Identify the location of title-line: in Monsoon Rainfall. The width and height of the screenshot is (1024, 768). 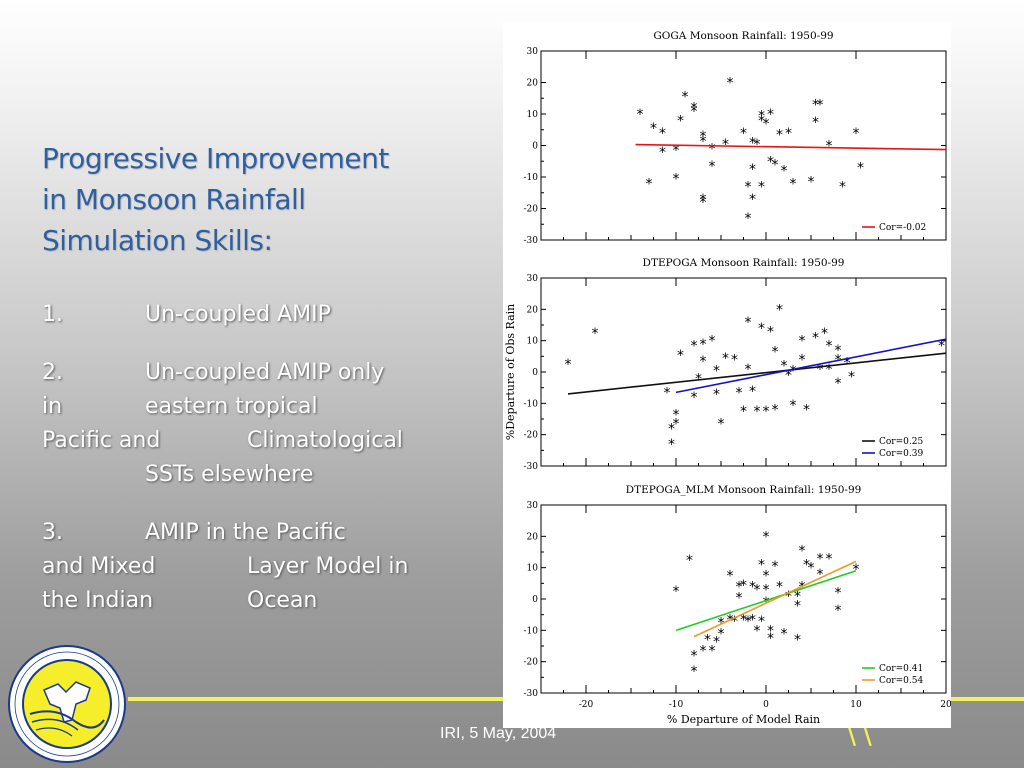
(174, 199).